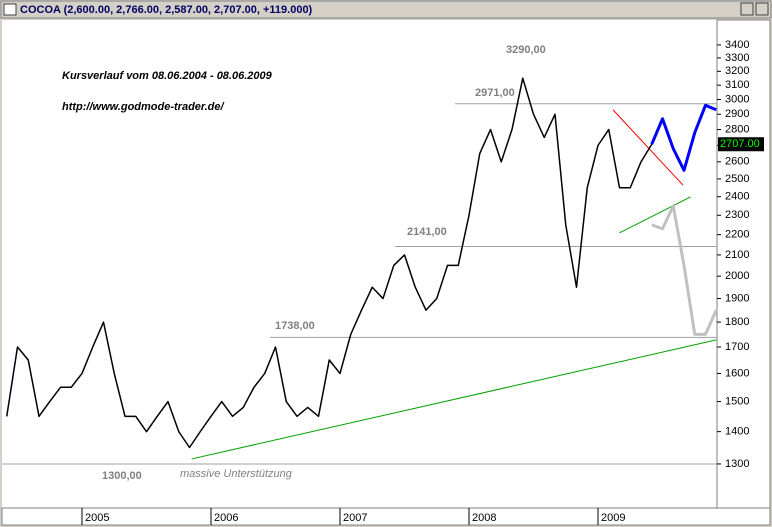 The height and width of the screenshot is (527, 772). I want to click on x-tick-label: 2007, so click(355, 518).